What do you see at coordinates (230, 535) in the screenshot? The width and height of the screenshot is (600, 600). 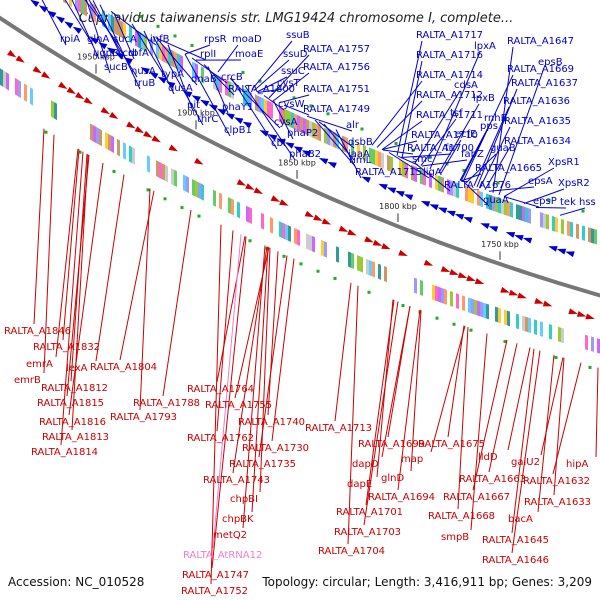 I see `reverse-gene-label: metQ2` at bounding box center [230, 535].